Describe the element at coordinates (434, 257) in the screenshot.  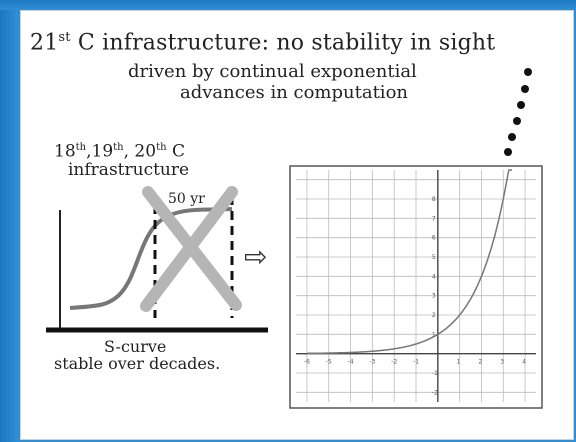
I see `y-tick-label: 5` at that location.